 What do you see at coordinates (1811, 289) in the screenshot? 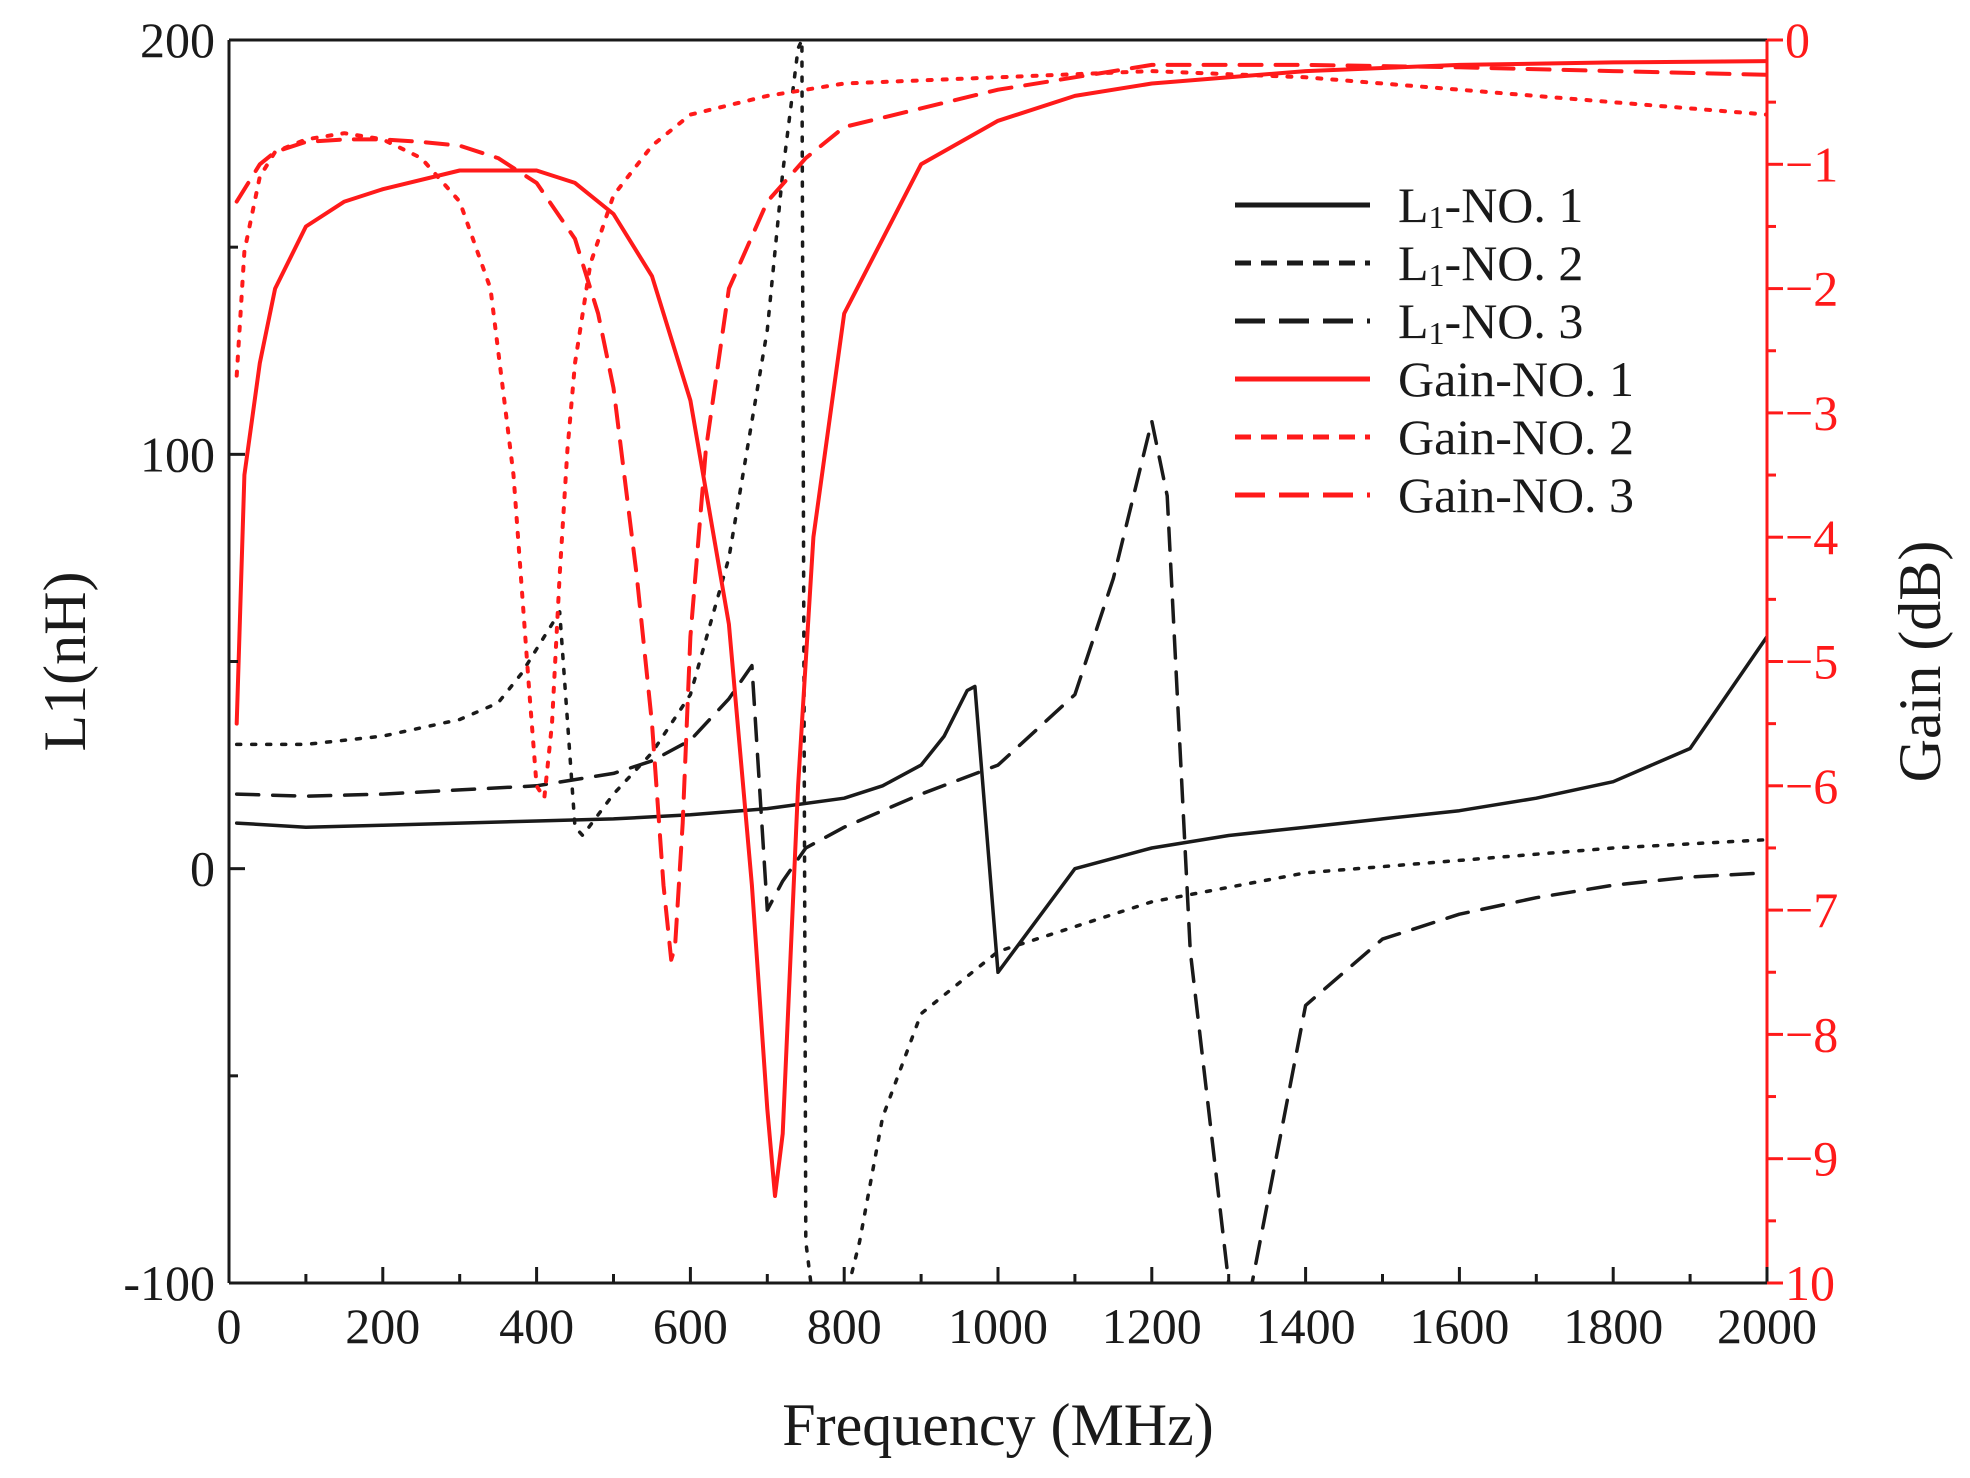
I see `y-right-tick-label: −2` at bounding box center [1811, 289].